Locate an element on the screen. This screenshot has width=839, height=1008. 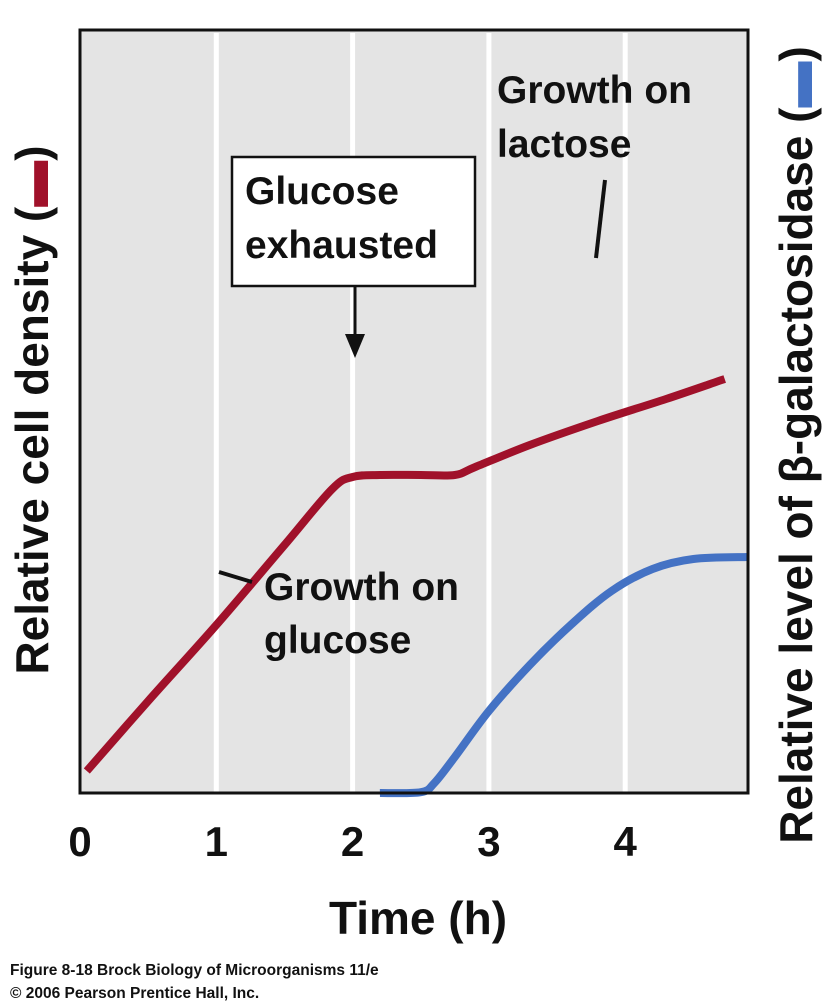
svg-text:Relative cell density (: Relative cell density (▬) is located at coordinates (32, 409).